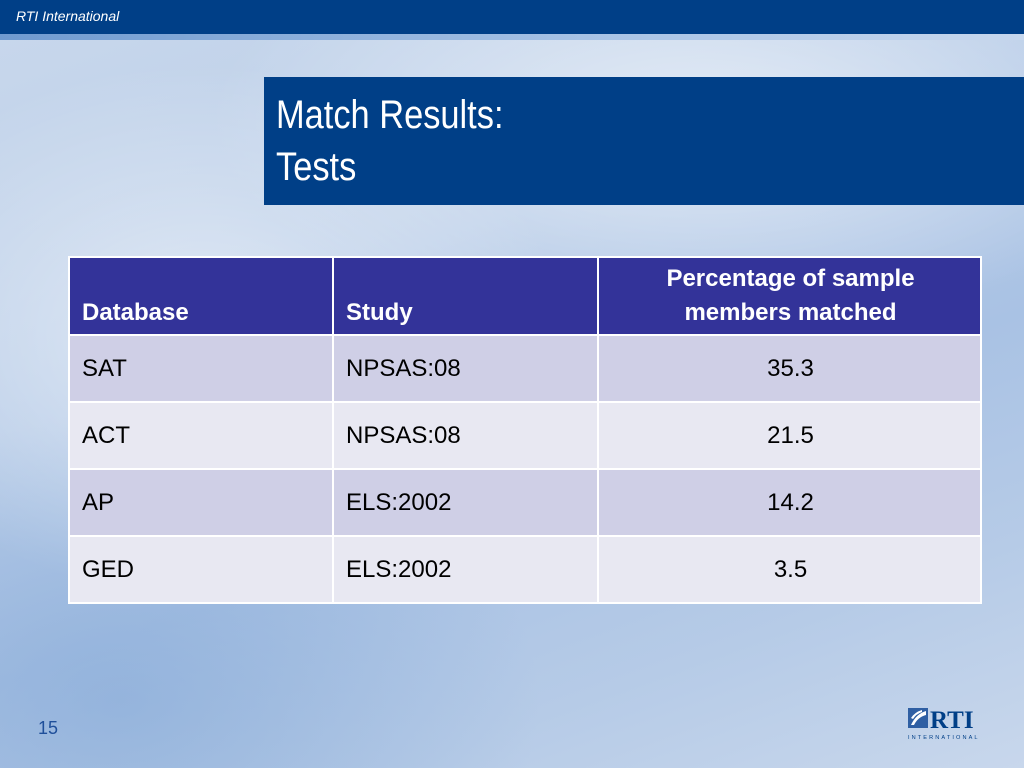  Describe the element at coordinates (944, 738) in the screenshot. I see `logo-subtext: INTERNATIONAL` at that location.